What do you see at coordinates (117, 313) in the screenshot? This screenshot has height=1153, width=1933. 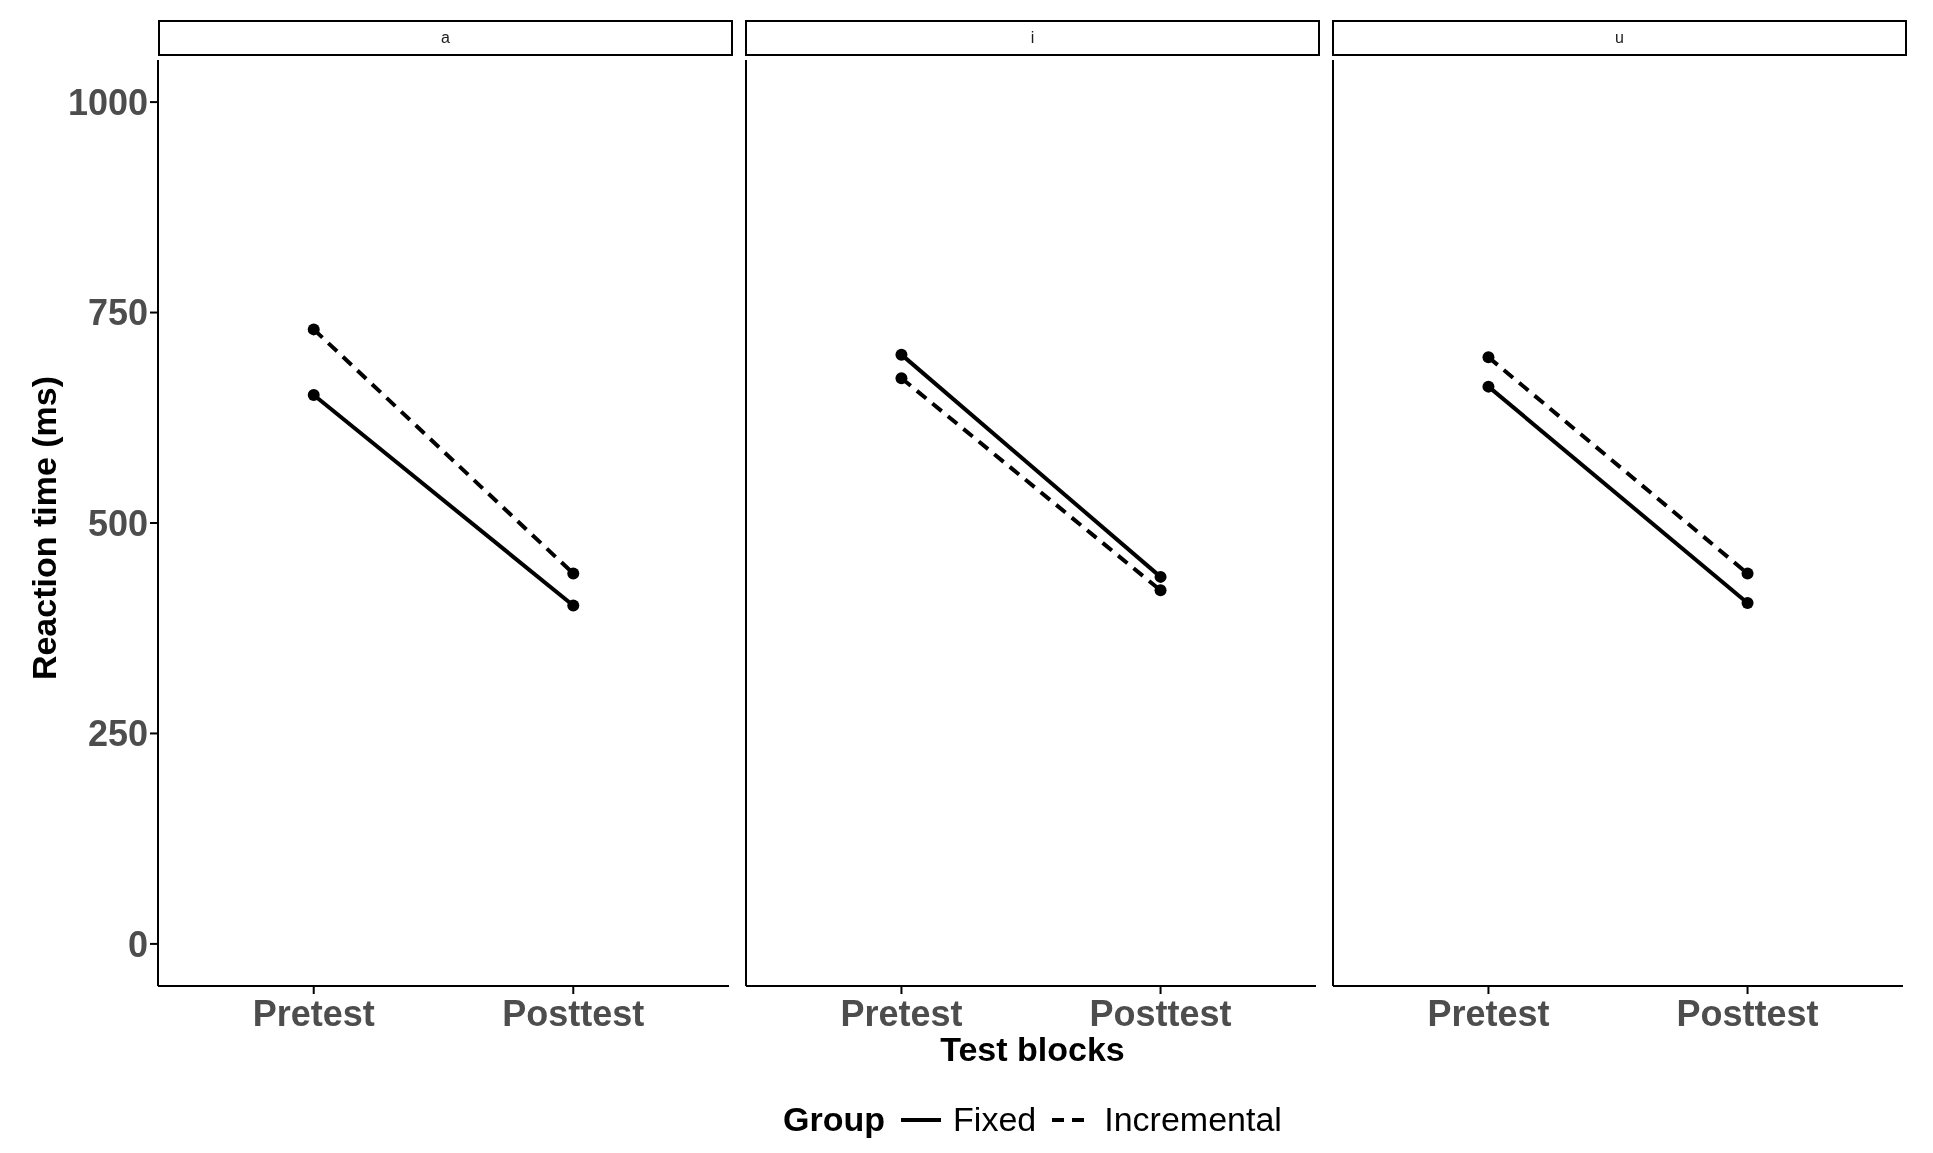 I see `y-tick-label: 750` at bounding box center [117, 313].